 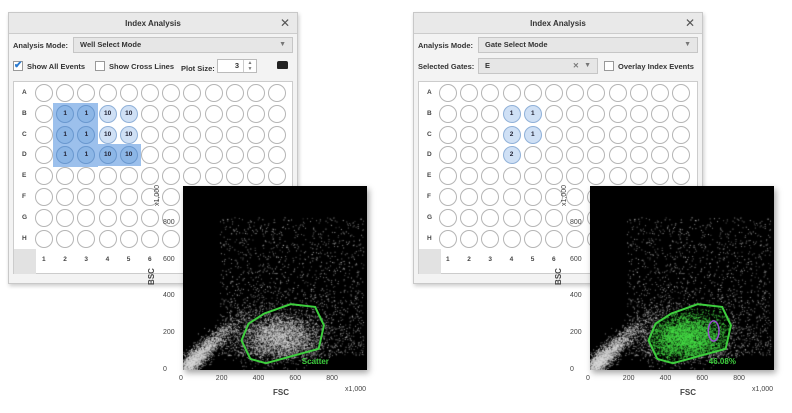 What do you see at coordinates (469, 113) in the screenshot?
I see `well-B2` at bounding box center [469, 113].